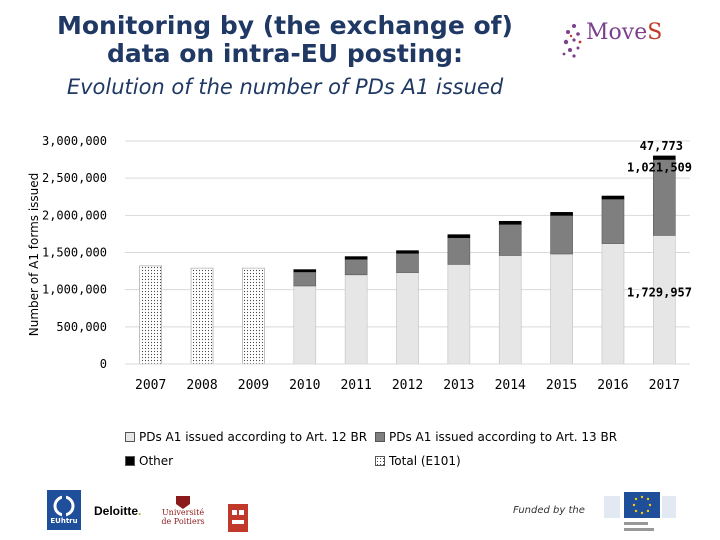 Image resolution: width=720 pixels, height=540 pixels. Describe the element at coordinates (407, 385) in the screenshot. I see `x-tick-label: 2012` at that location.